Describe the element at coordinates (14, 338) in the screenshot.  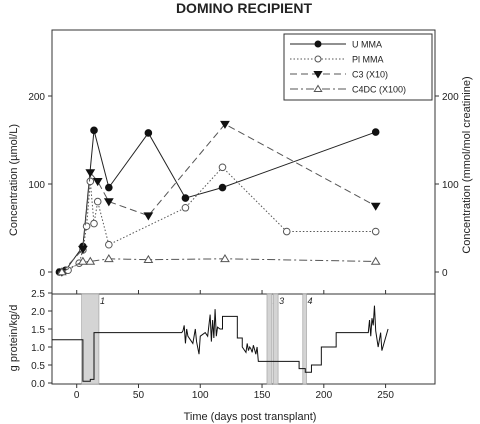
I see `y-axis-label-protein: g protein/kg/d` at that location.